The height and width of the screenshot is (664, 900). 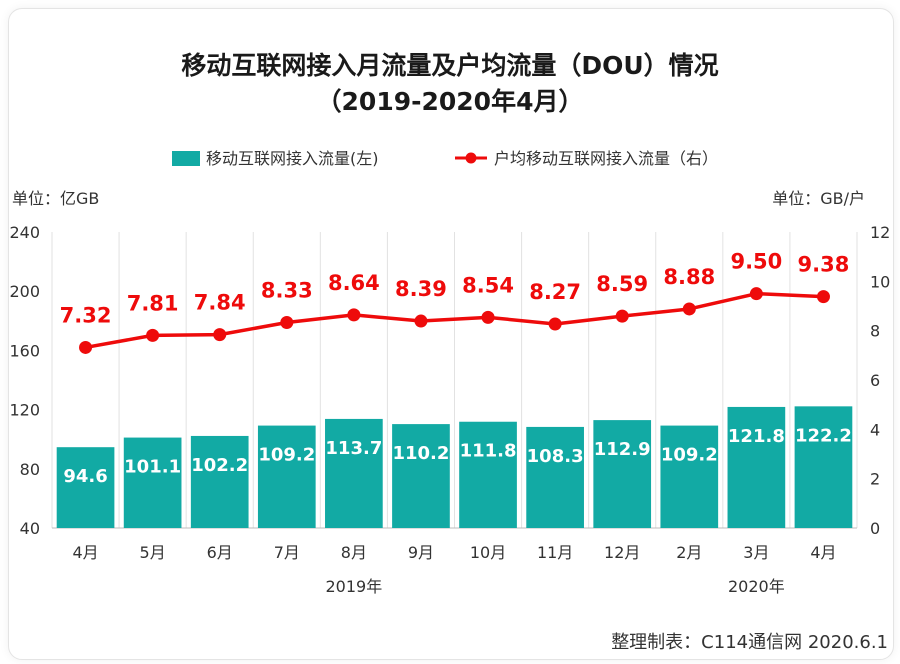 I want to click on bar-value-label: 112.9, so click(x=622, y=449).